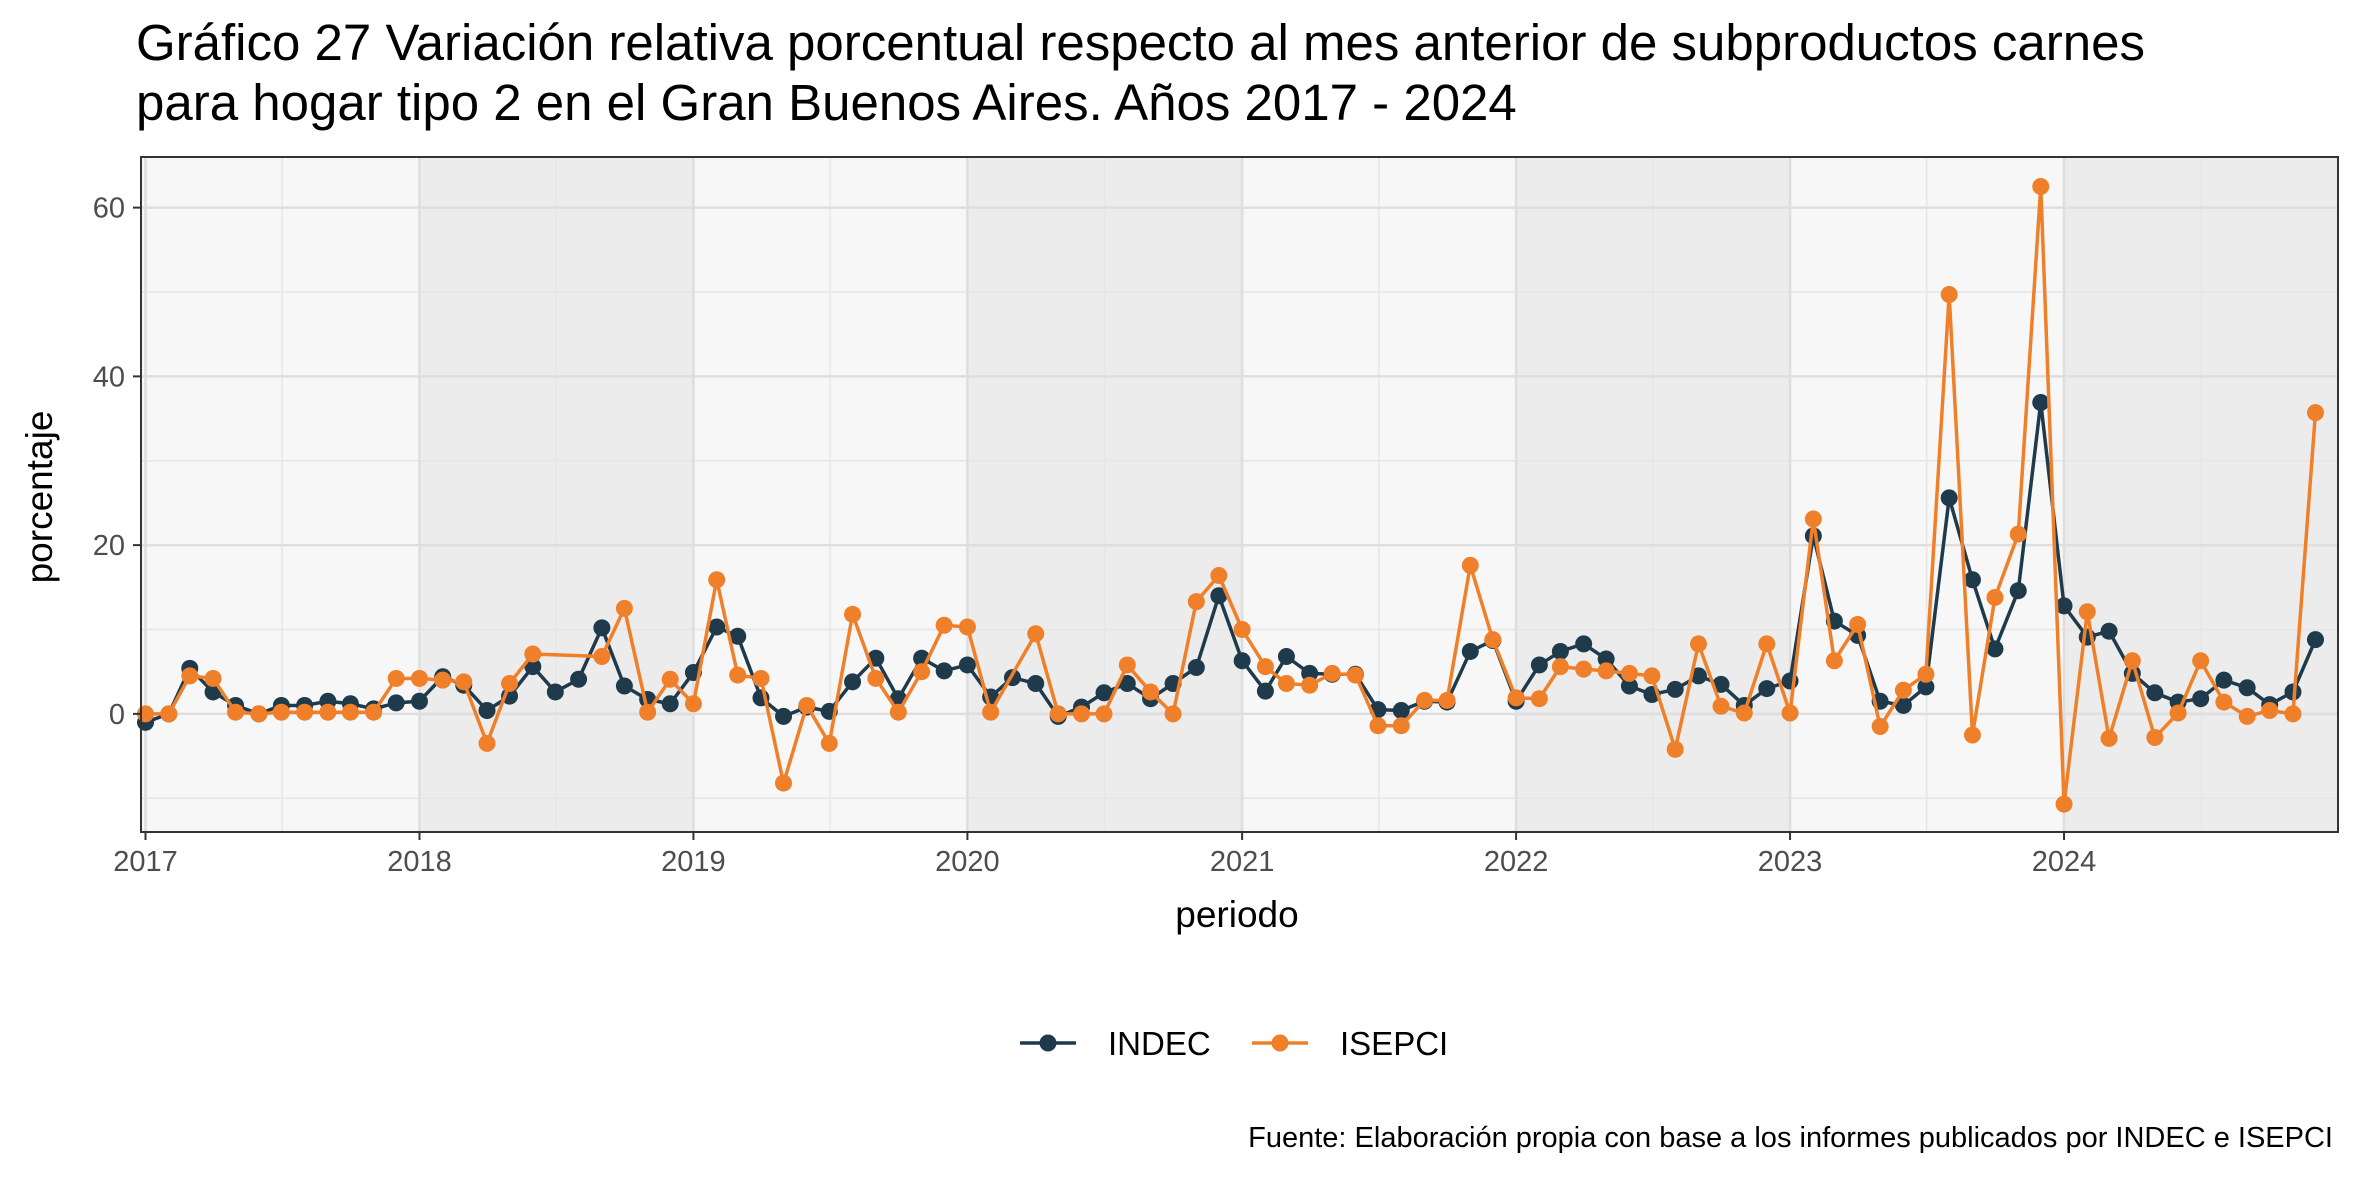 The height and width of the screenshot is (1181, 2362). Describe the element at coordinates (1104, 855) in the screenshot. I see `x-axis-ticks: 2017 2018 2019 2020 2021 2022 2023 2024` at that location.